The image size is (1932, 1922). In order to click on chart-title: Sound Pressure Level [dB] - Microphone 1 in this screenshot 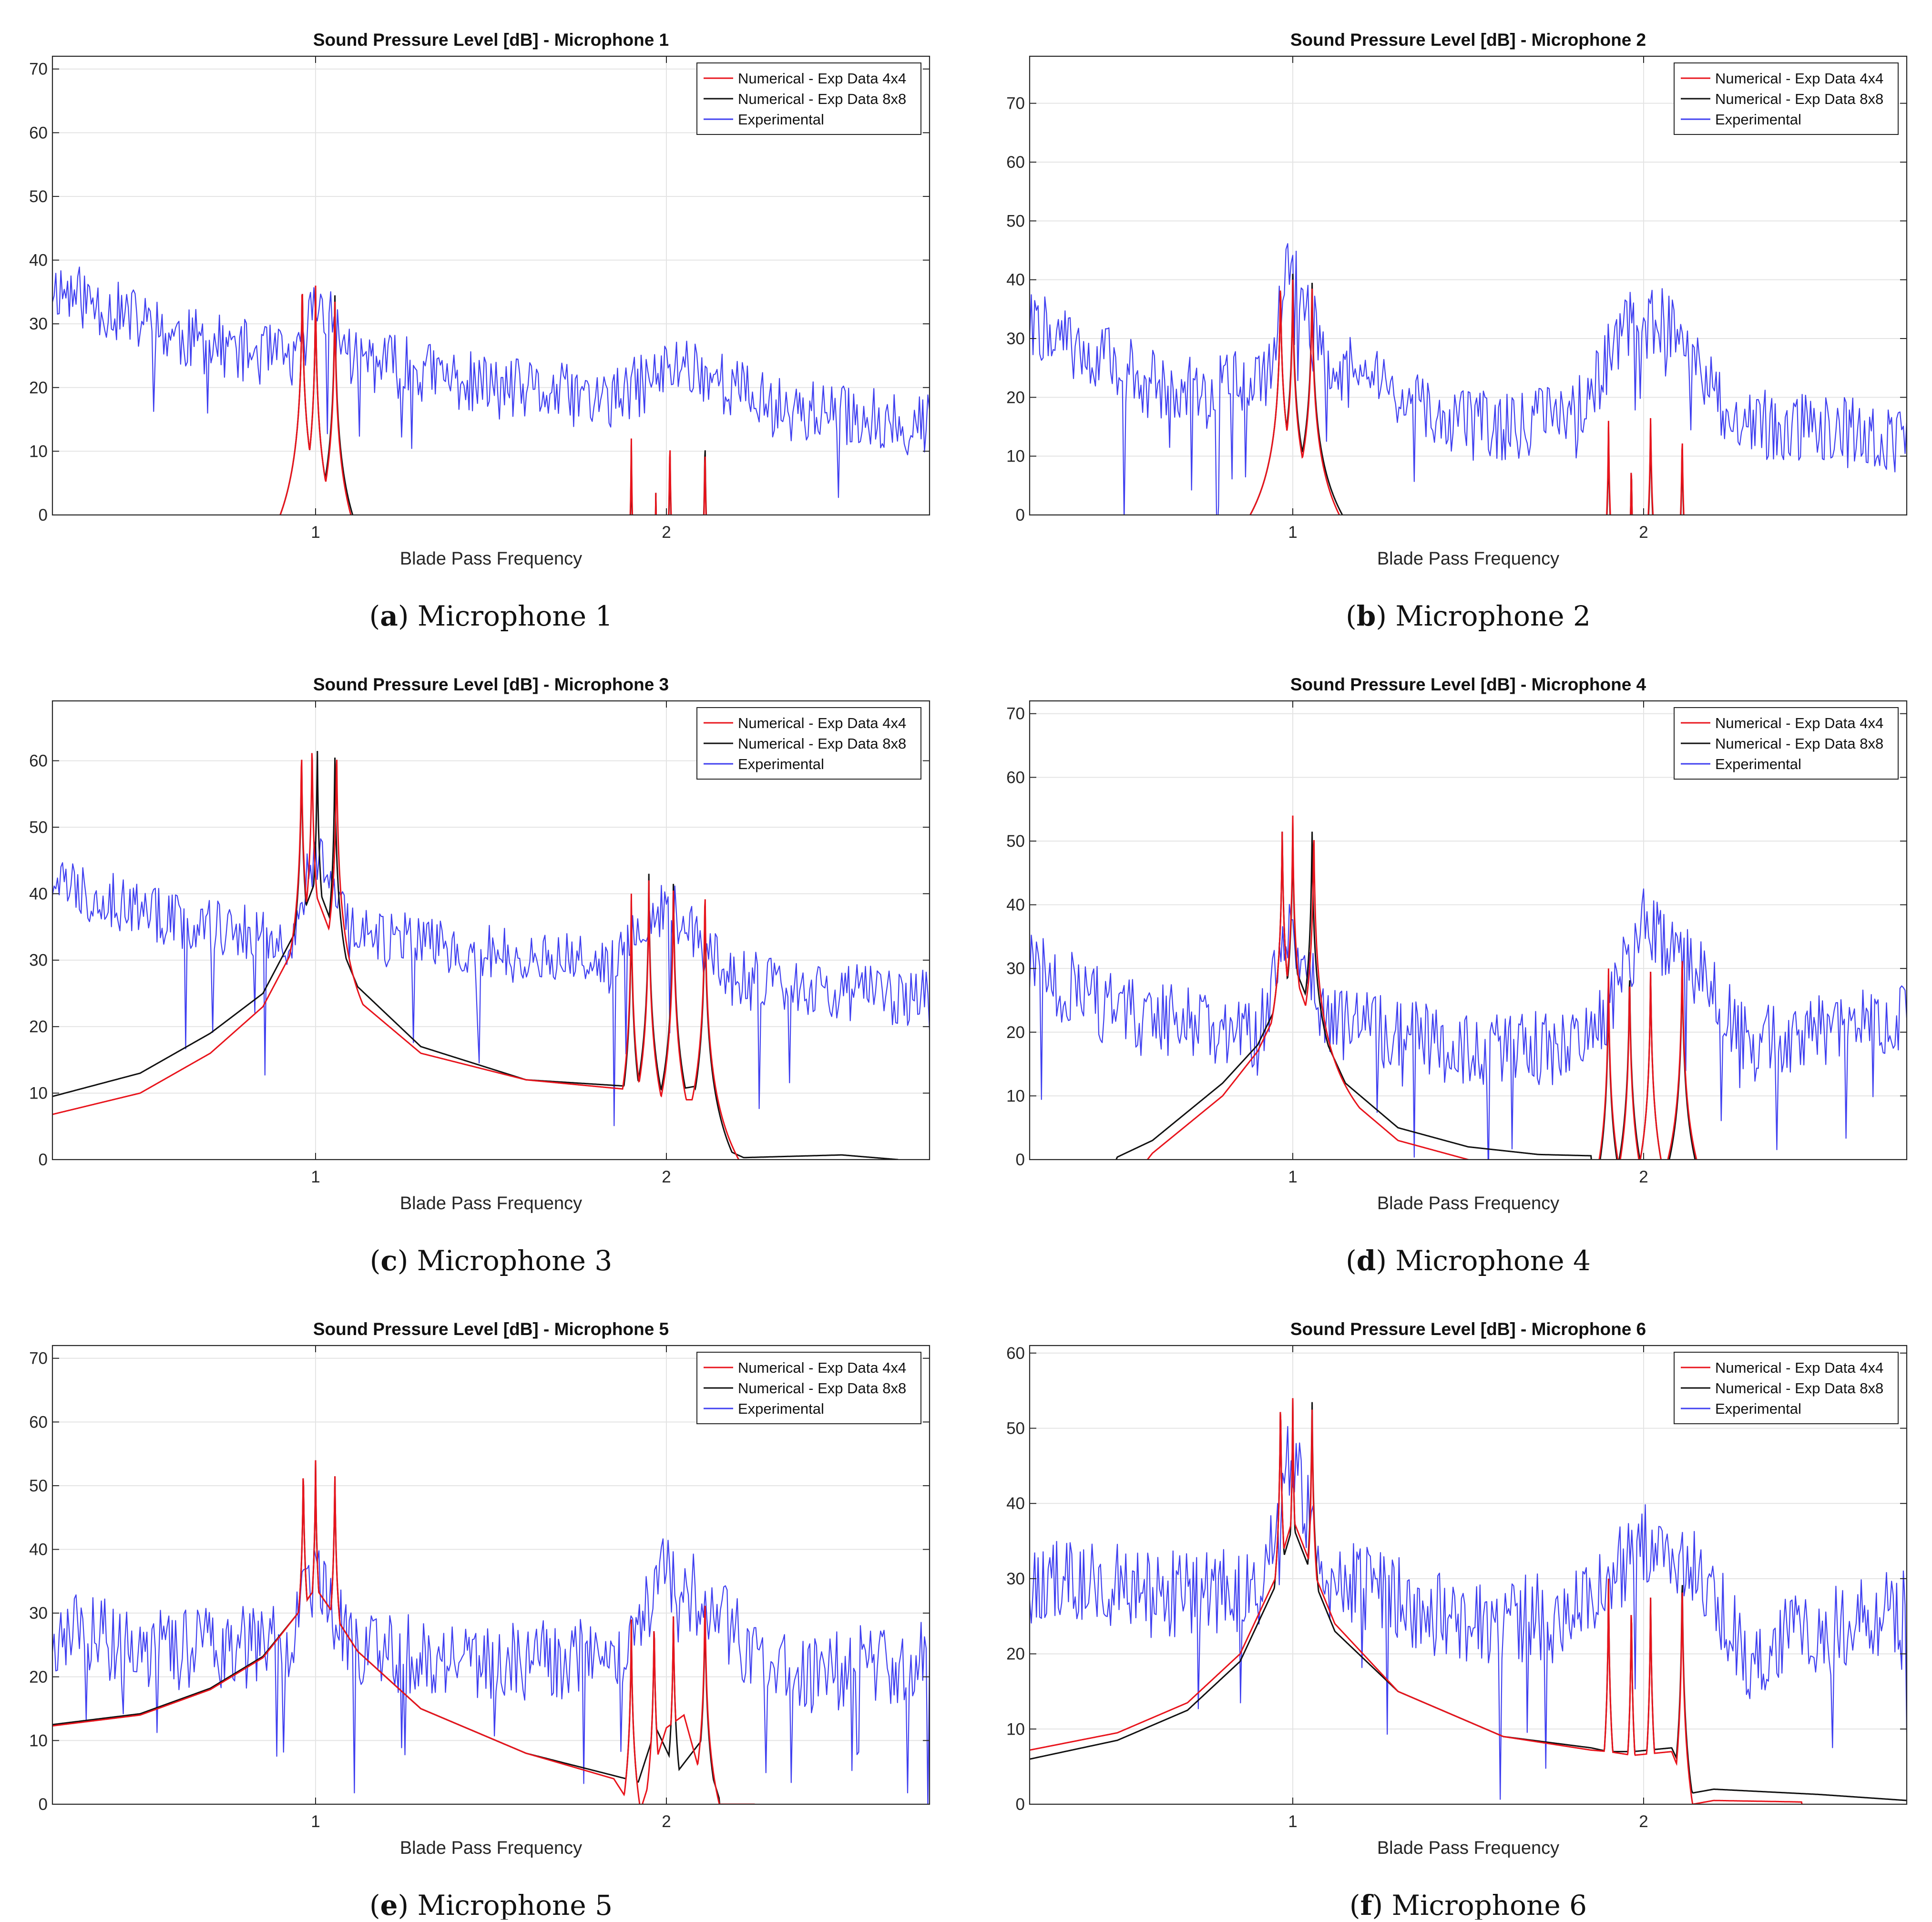, I will do `click(491, 40)`.